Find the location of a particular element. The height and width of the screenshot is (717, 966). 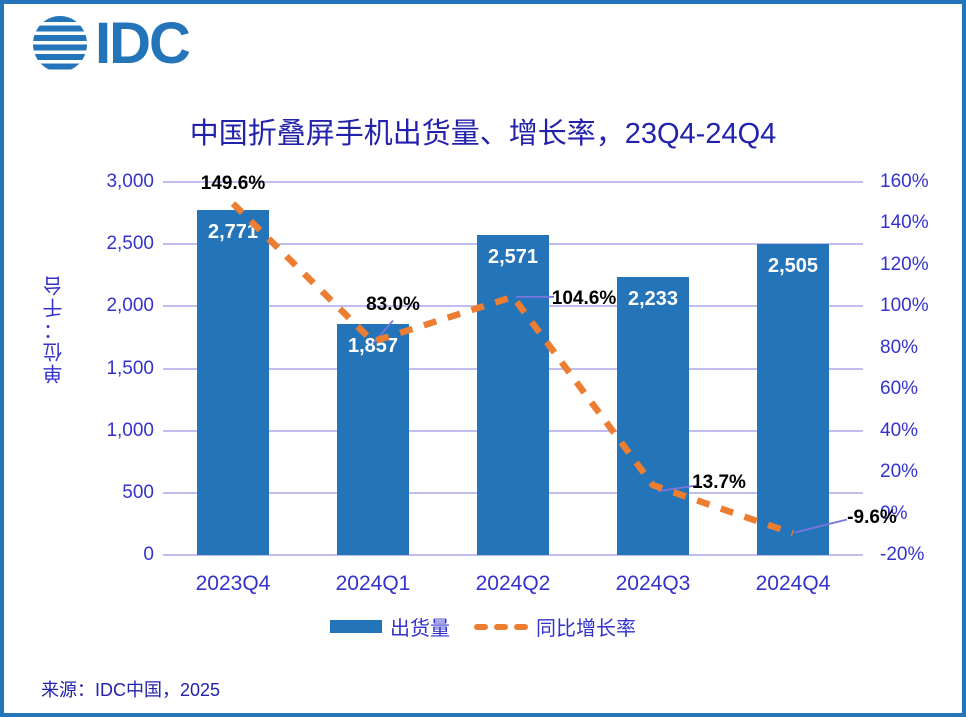

bar-2024Q1: 1,857 is located at coordinates (373, 439).